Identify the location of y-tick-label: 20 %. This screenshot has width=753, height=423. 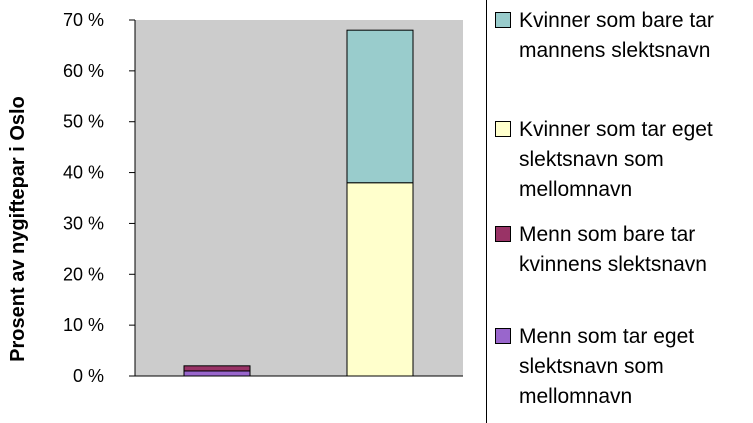
(83, 274).